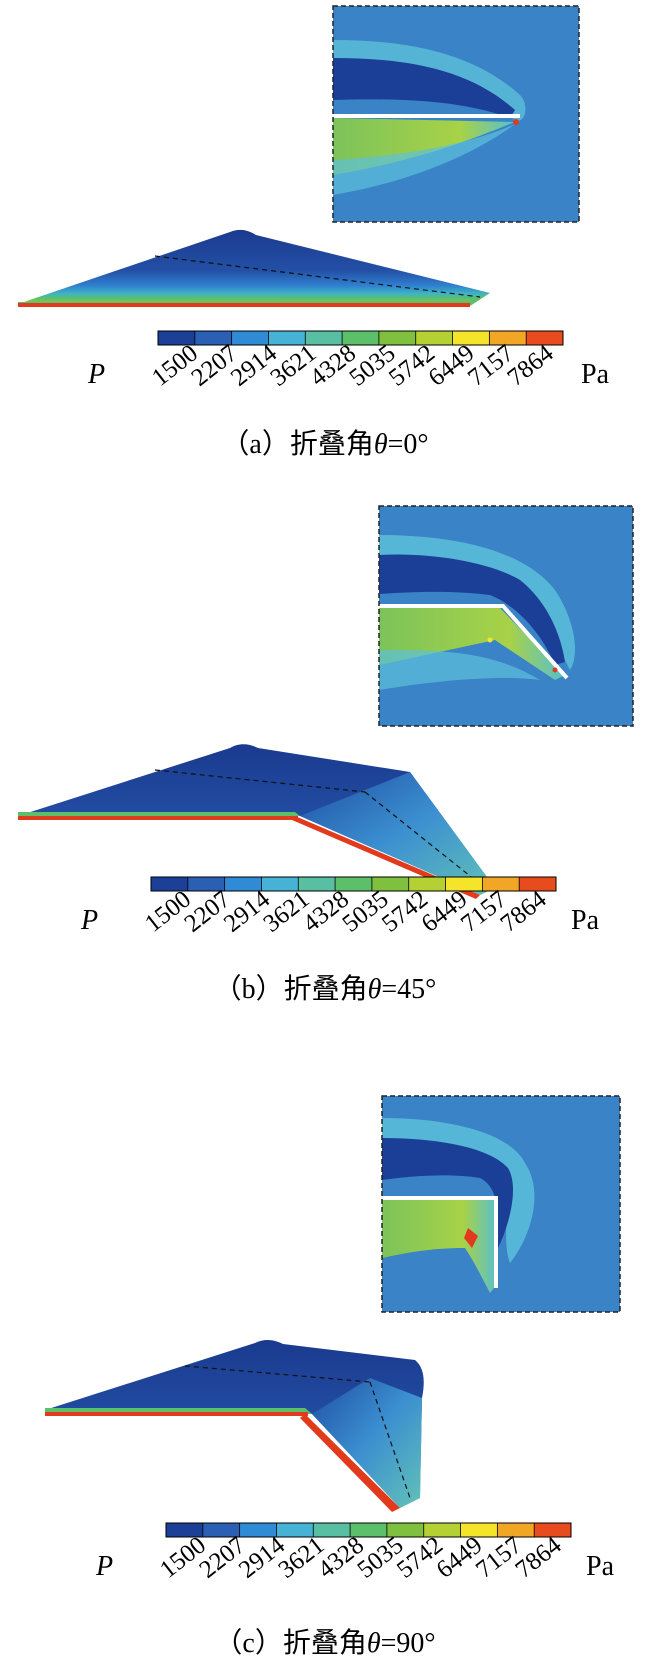 Image resolution: width=650 pixels, height=1661 pixels. I want to click on flow-field-inset-b, so click(506, 616).